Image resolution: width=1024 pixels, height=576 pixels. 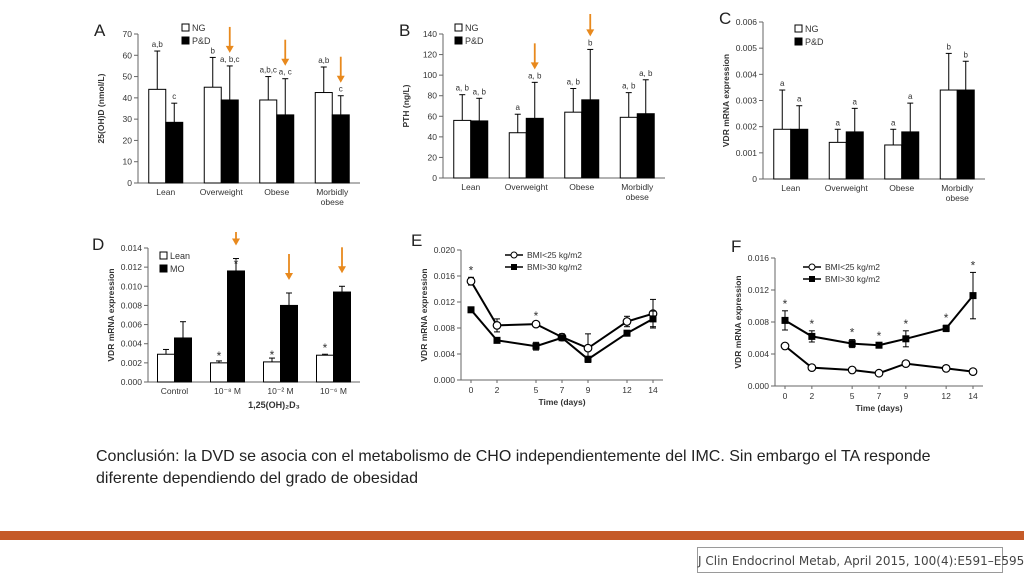 I want to click on panel-d-y-tick-label: 0.004, so click(x=132, y=344).